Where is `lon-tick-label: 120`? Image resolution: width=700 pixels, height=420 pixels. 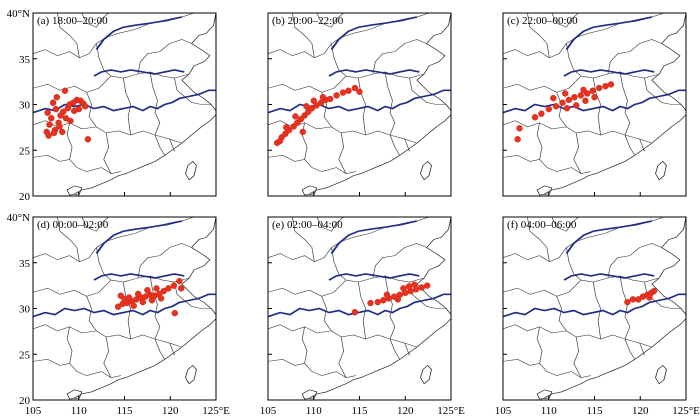 lon-tick-label: 120 is located at coordinates (170, 411).